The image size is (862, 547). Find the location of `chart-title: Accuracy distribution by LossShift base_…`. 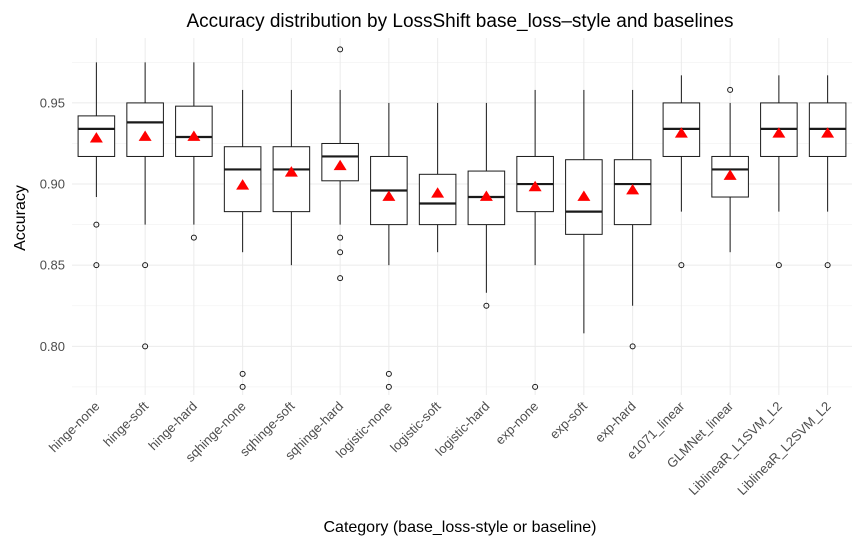

chart-title: Accuracy distribution by LossShift base_… is located at coordinates (459, 21).